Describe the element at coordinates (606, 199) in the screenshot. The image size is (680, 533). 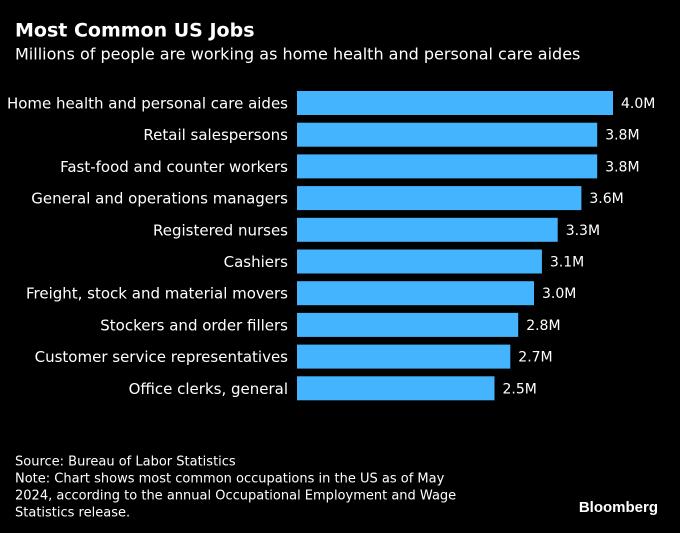
I see `value-label: 3.6M` at that location.